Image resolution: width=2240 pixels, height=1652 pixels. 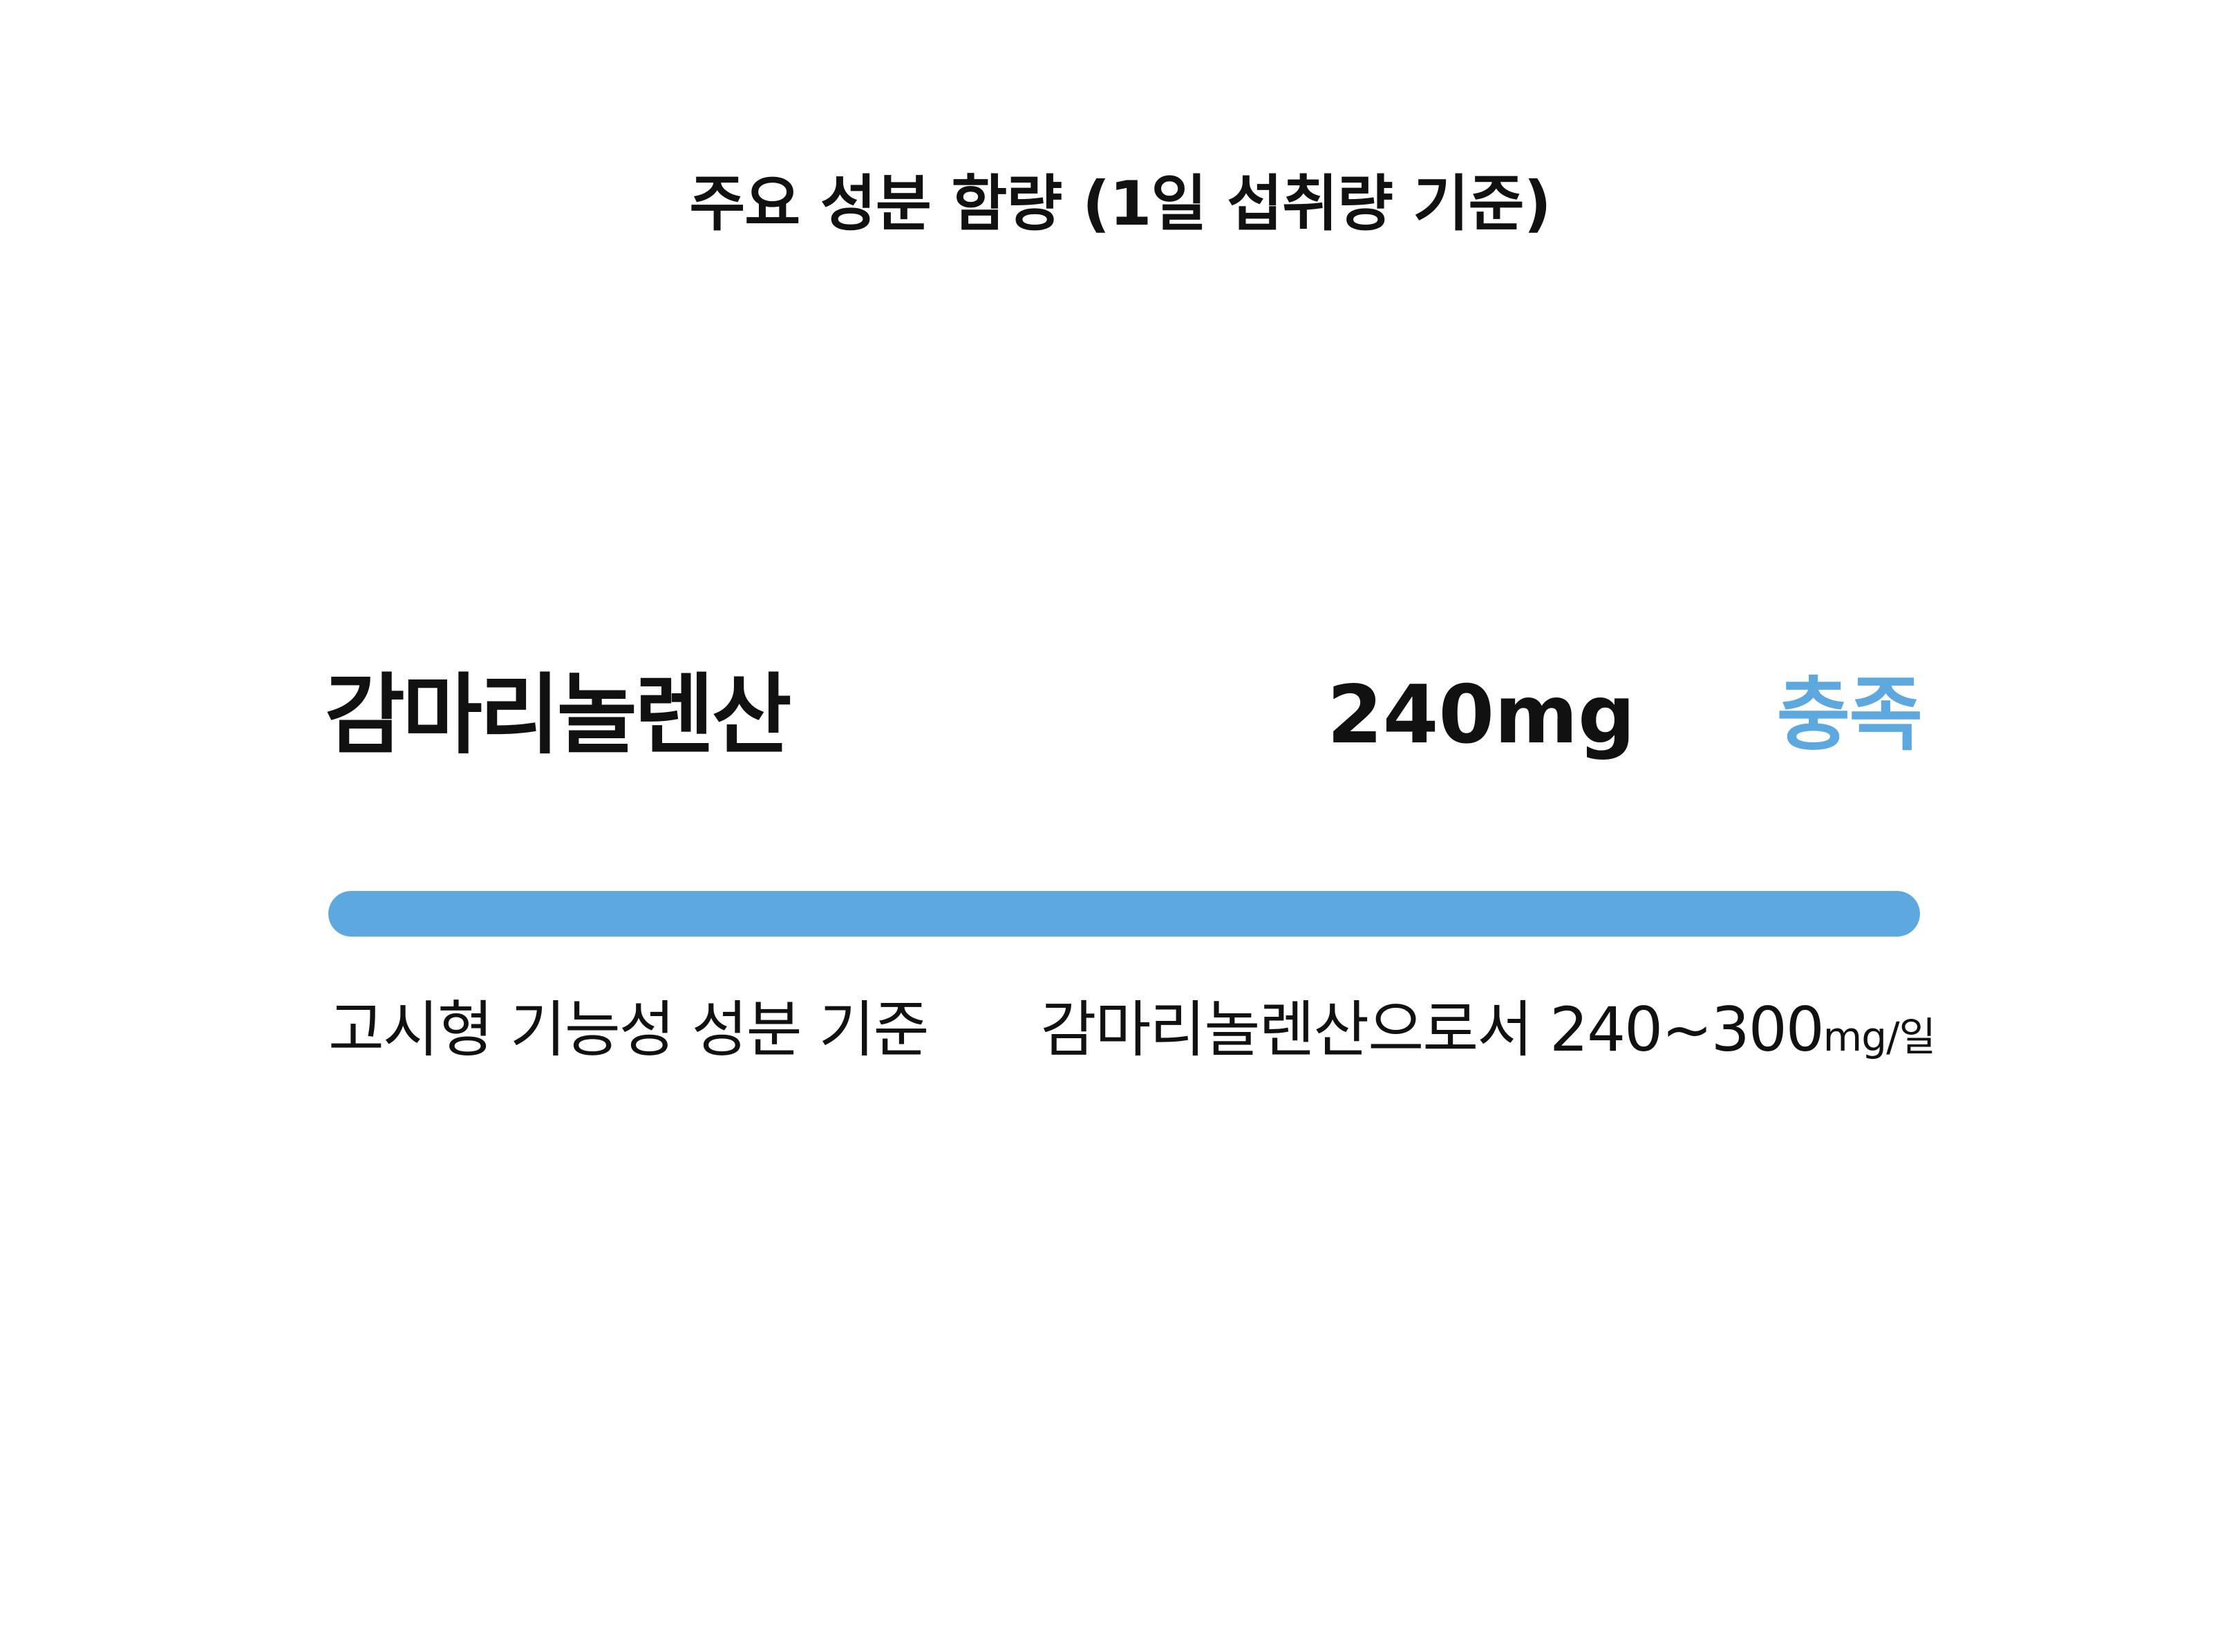 I want to click on criteria-unit: mg/일, so click(x=1879, y=1036).